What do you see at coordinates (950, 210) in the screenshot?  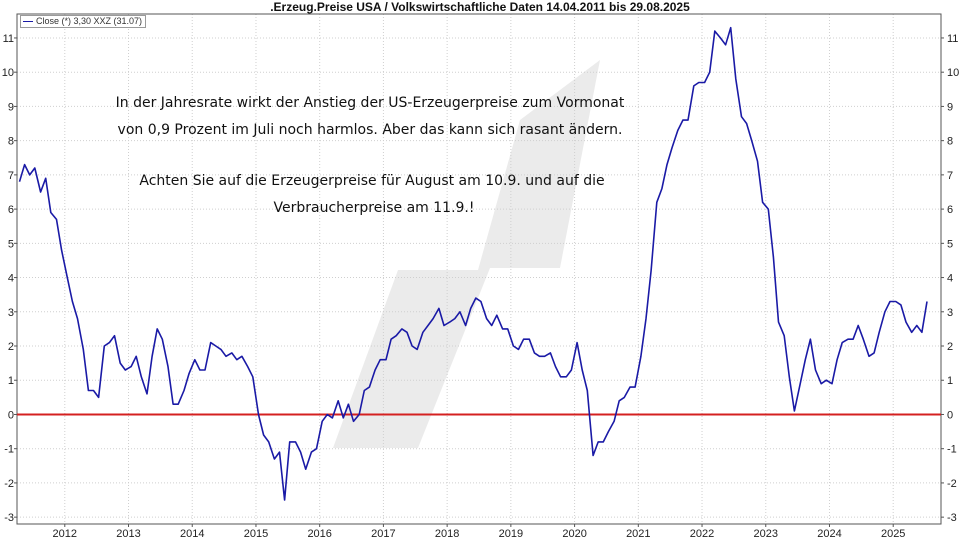 I see `y-tick-label-right: 6` at bounding box center [950, 210].